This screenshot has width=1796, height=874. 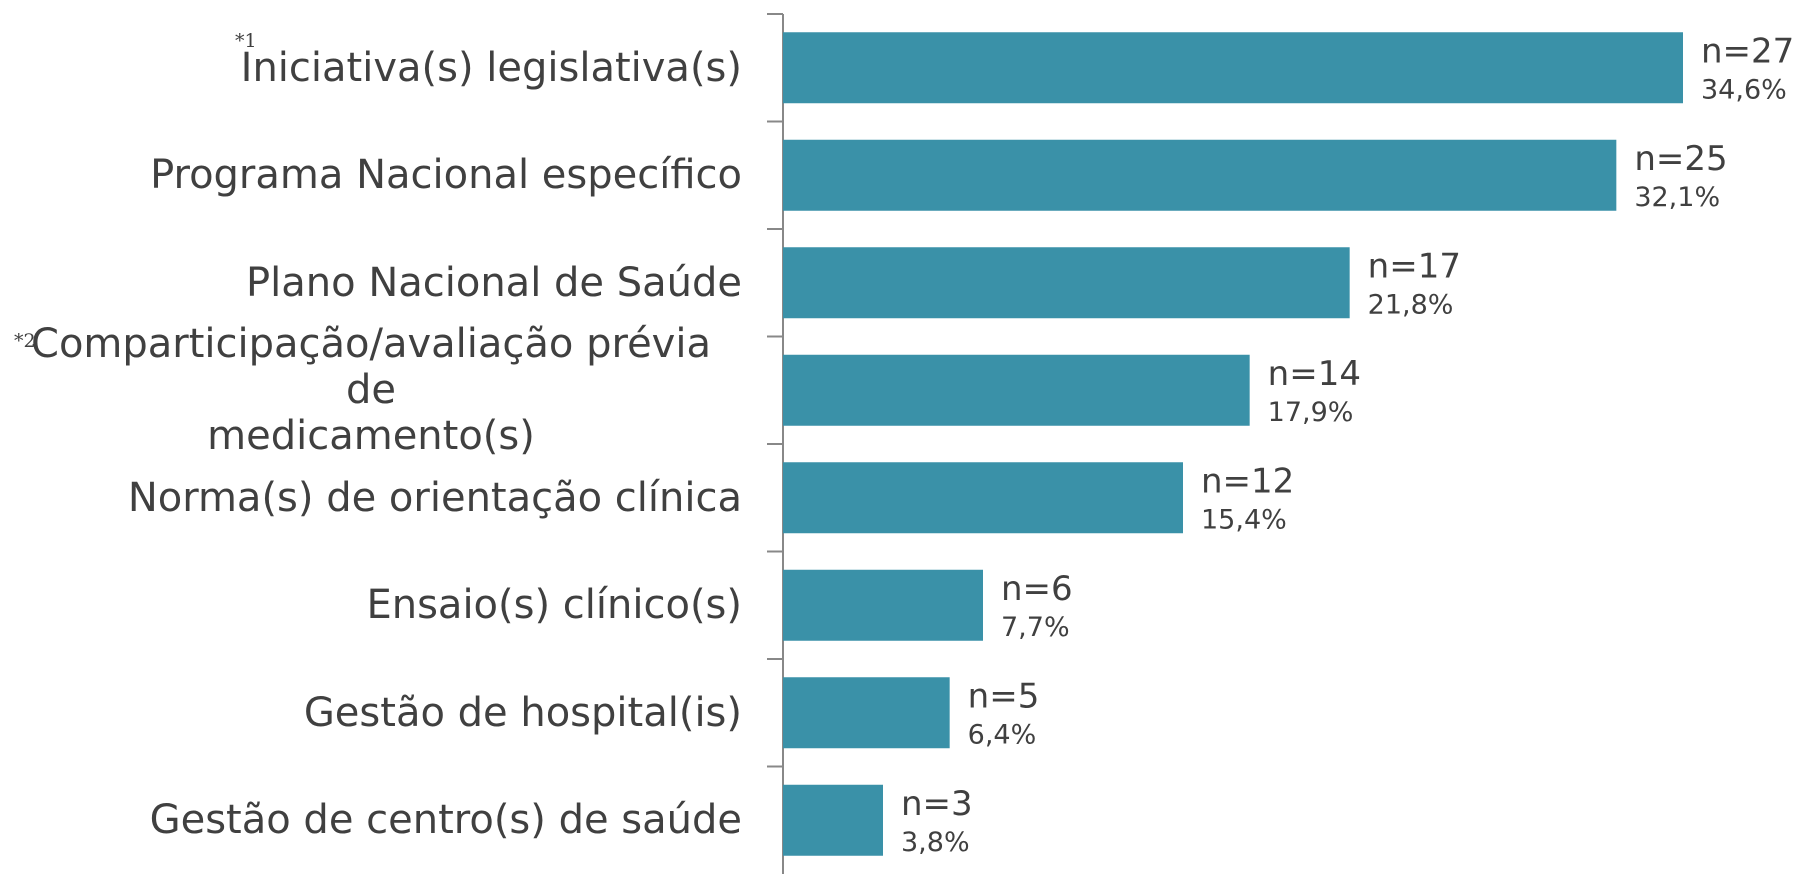 I want to click on category-label: Programa Nacional específico, so click(x=446, y=175).